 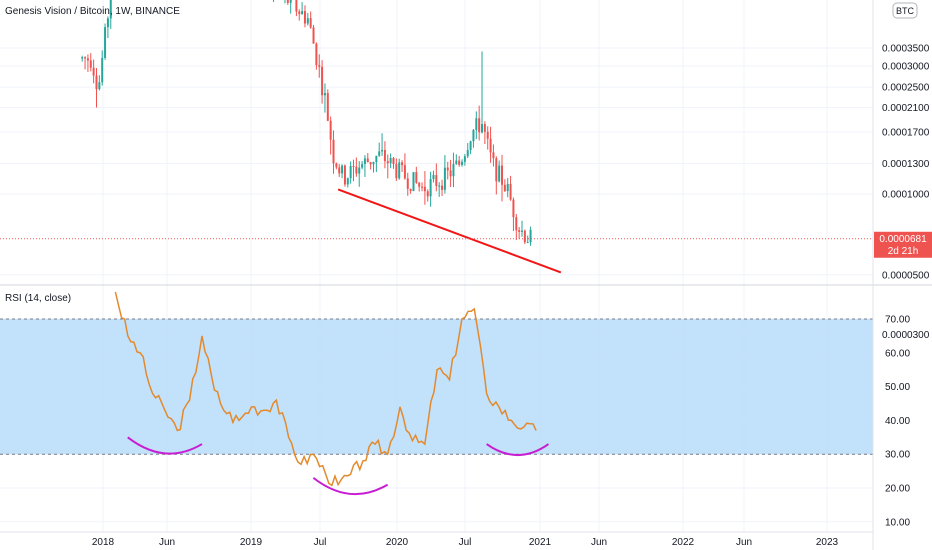 What do you see at coordinates (897, 489) in the screenshot?
I see `rsi-tick-label: 20.00` at bounding box center [897, 489].